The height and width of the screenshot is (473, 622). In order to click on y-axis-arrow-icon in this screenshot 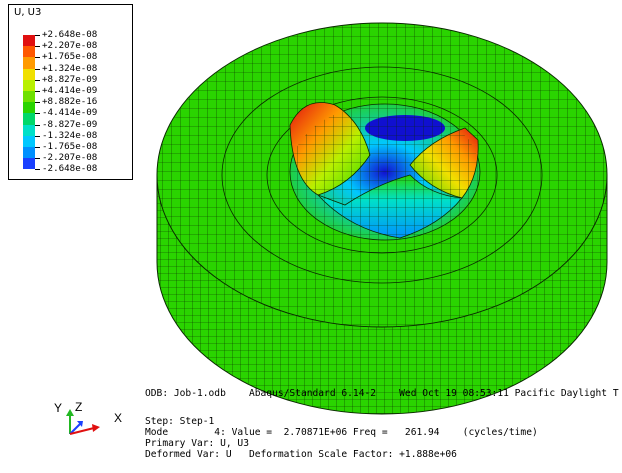, I will do `click(70, 412)`.